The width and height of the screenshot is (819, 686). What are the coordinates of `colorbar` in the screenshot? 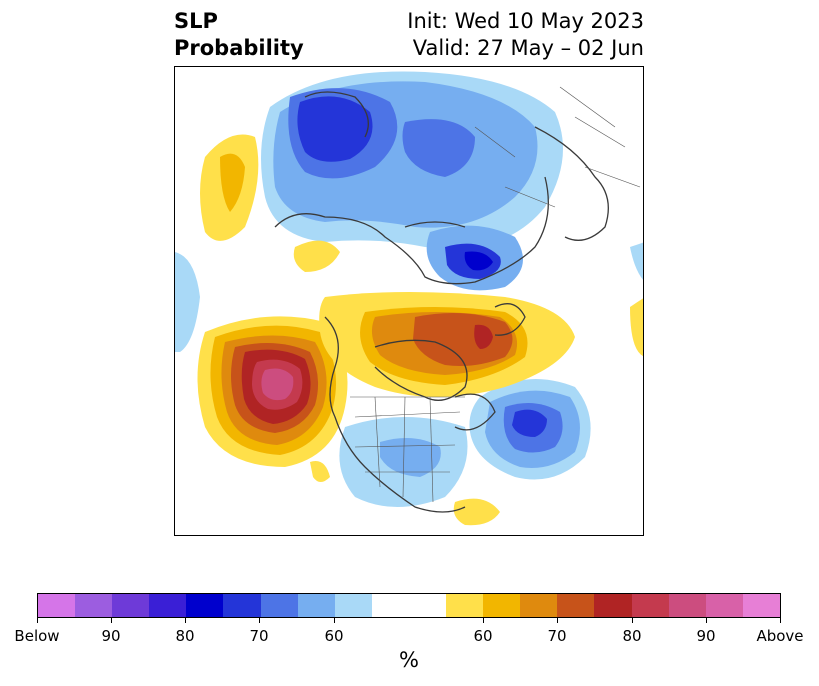 It's located at (409, 605).